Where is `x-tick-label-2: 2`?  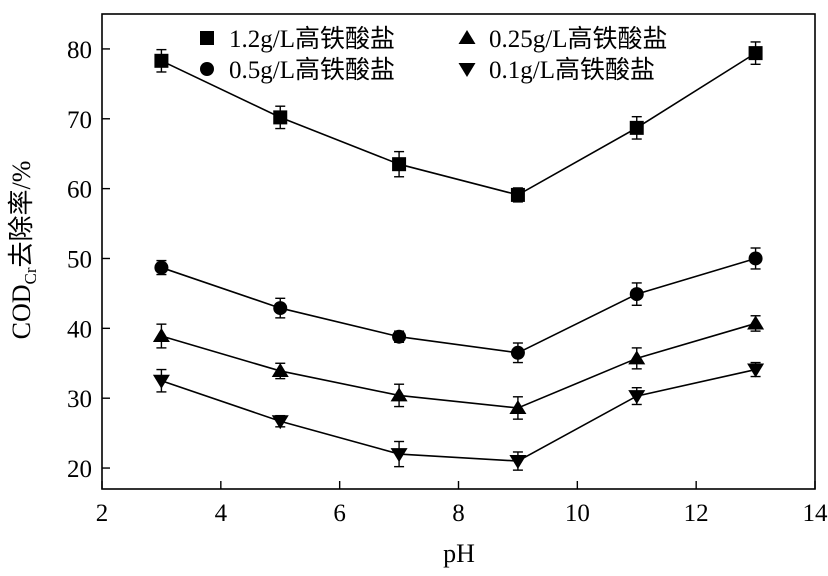 x-tick-label-2: 2 is located at coordinates (102, 513).